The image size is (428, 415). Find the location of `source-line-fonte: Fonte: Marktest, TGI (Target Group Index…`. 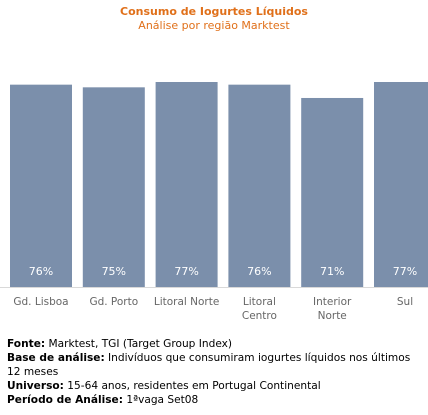

source-line-fonte: Fonte: Marktest, TGI (Target Group Index… is located at coordinates (120, 344).